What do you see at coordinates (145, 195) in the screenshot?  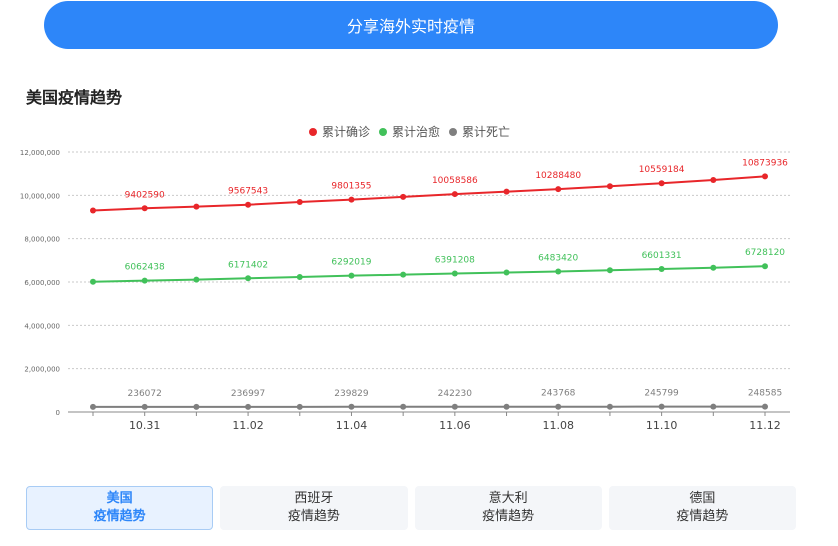 I see `data-label: 9402590` at bounding box center [145, 195].